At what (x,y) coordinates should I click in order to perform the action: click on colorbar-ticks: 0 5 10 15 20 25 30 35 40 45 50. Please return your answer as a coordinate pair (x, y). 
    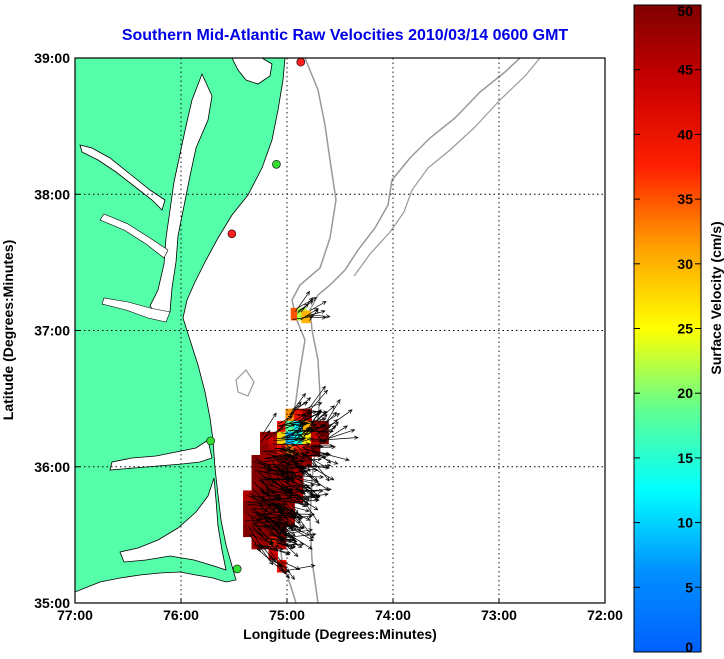
    Looking at the image, I should click on (667, 329).